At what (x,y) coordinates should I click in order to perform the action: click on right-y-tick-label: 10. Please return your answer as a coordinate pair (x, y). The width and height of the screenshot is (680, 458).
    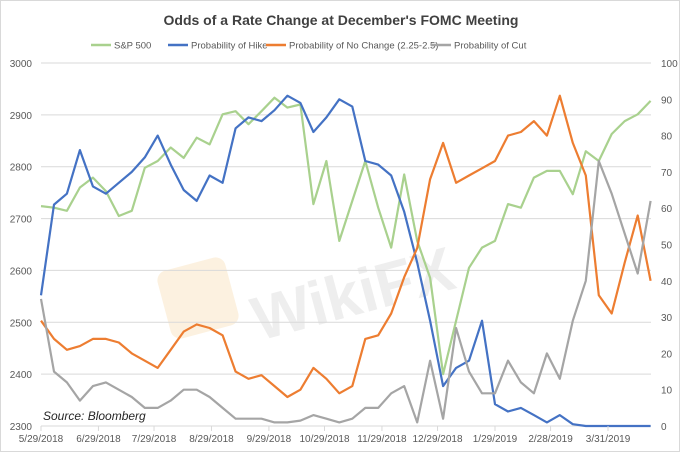
    Looking at the image, I should click on (667, 391).